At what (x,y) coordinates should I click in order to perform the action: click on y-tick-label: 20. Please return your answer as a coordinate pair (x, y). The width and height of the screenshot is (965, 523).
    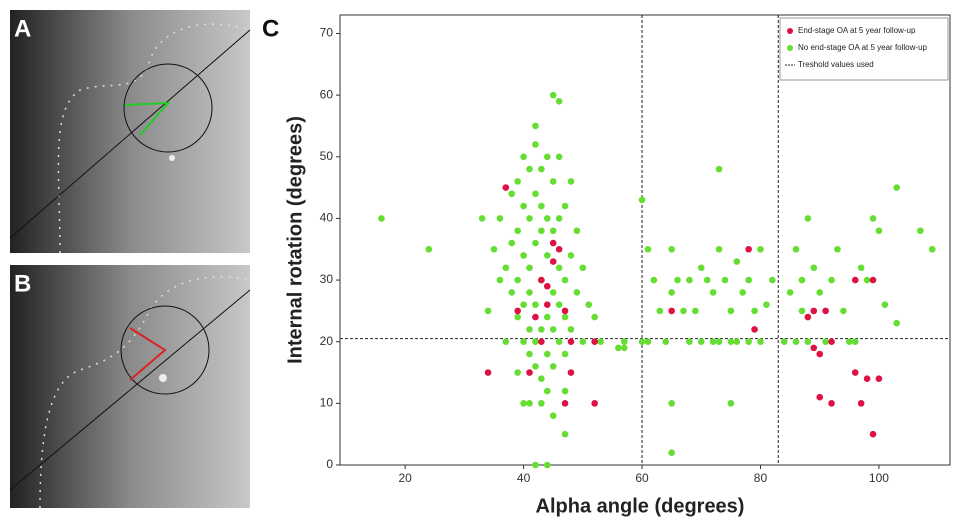
    Looking at the image, I should click on (327, 341).